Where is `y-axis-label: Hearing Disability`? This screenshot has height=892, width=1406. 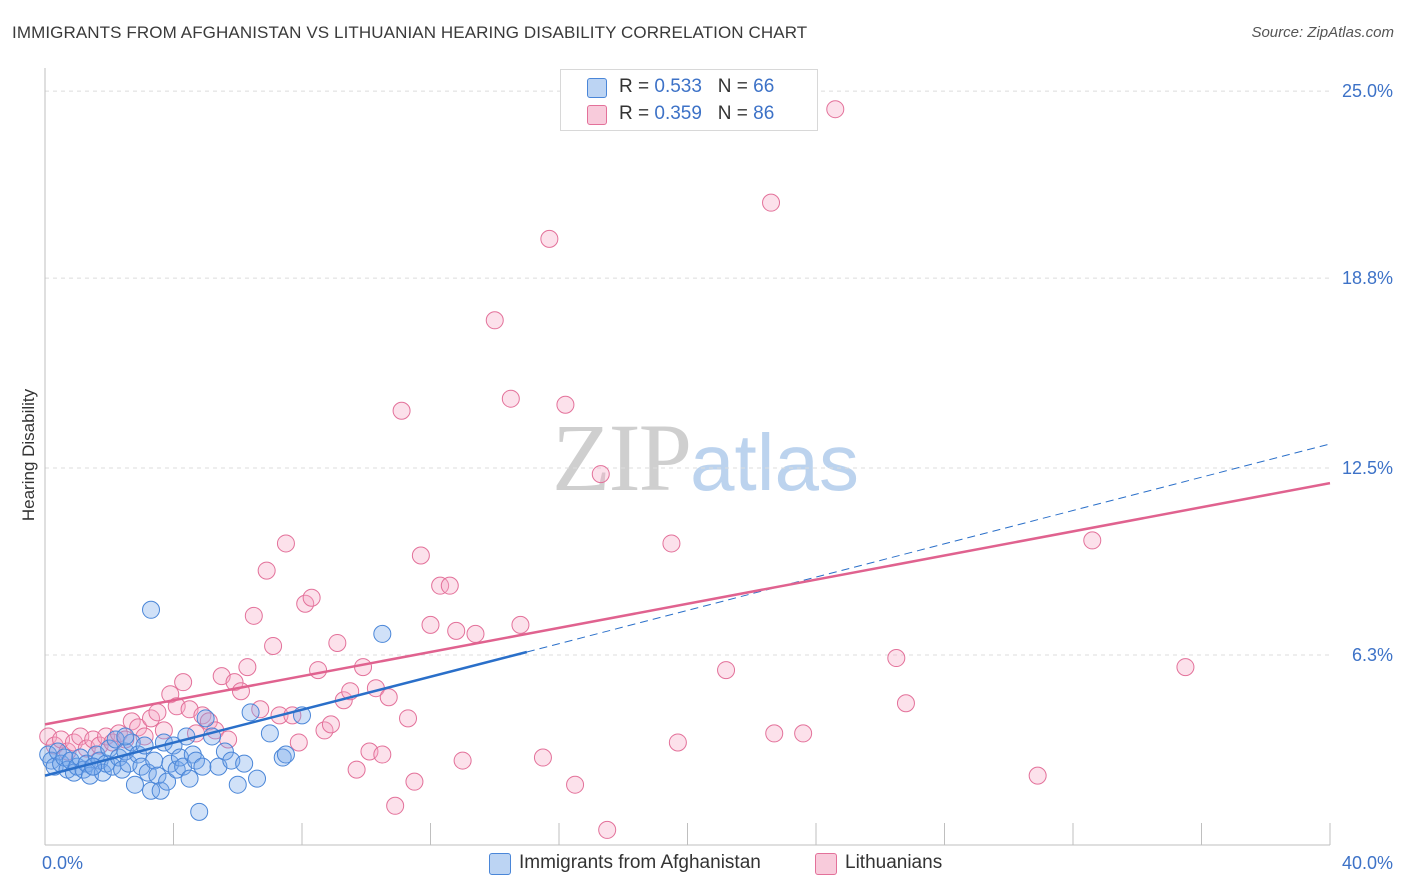 y-axis-label: Hearing Disability is located at coordinates (28, 455).